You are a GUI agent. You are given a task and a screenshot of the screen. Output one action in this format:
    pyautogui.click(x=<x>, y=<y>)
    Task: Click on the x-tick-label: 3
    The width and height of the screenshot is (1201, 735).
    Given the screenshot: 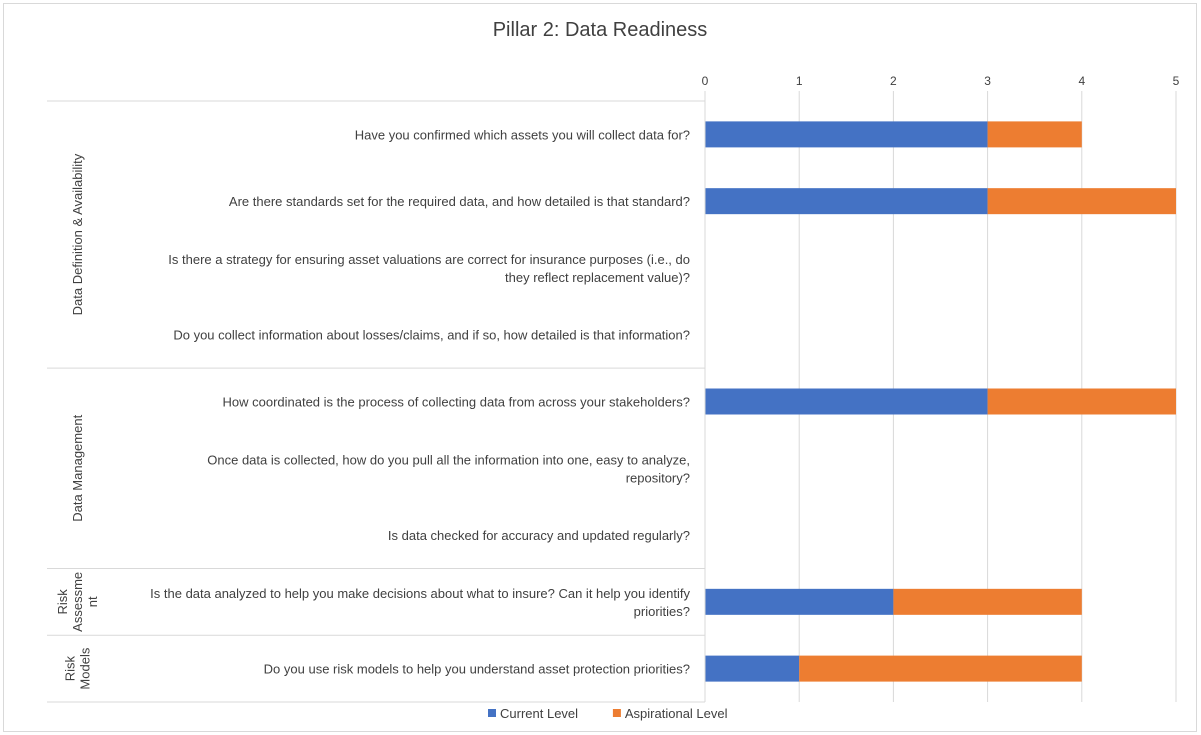 What is the action you would take?
    pyautogui.click(x=987, y=81)
    